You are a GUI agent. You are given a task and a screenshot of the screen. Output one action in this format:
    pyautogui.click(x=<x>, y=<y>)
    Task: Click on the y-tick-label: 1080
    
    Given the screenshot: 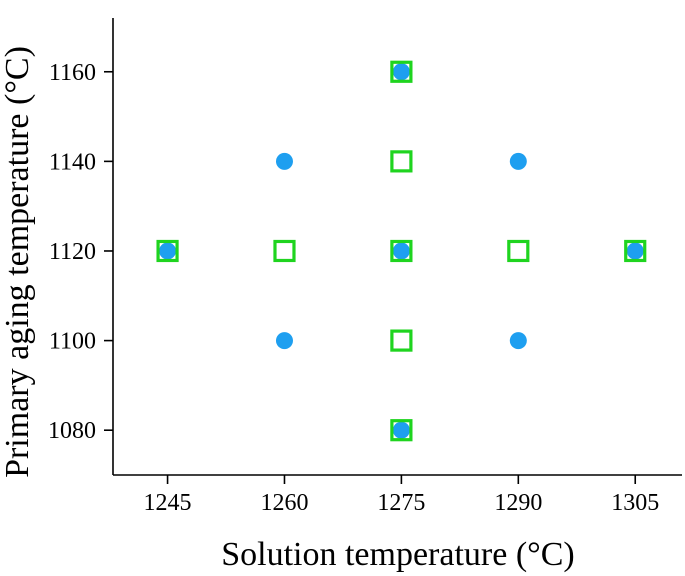 What is the action you would take?
    pyautogui.click(x=72, y=431)
    